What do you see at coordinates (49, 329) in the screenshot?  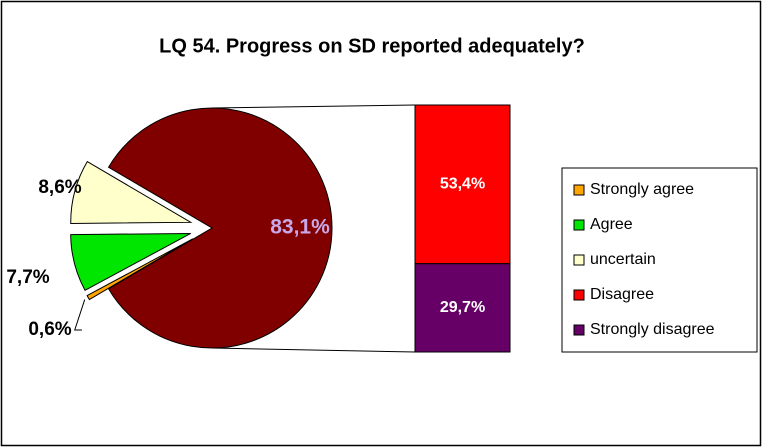 I see `slice-label: 0,6%` at bounding box center [49, 329].